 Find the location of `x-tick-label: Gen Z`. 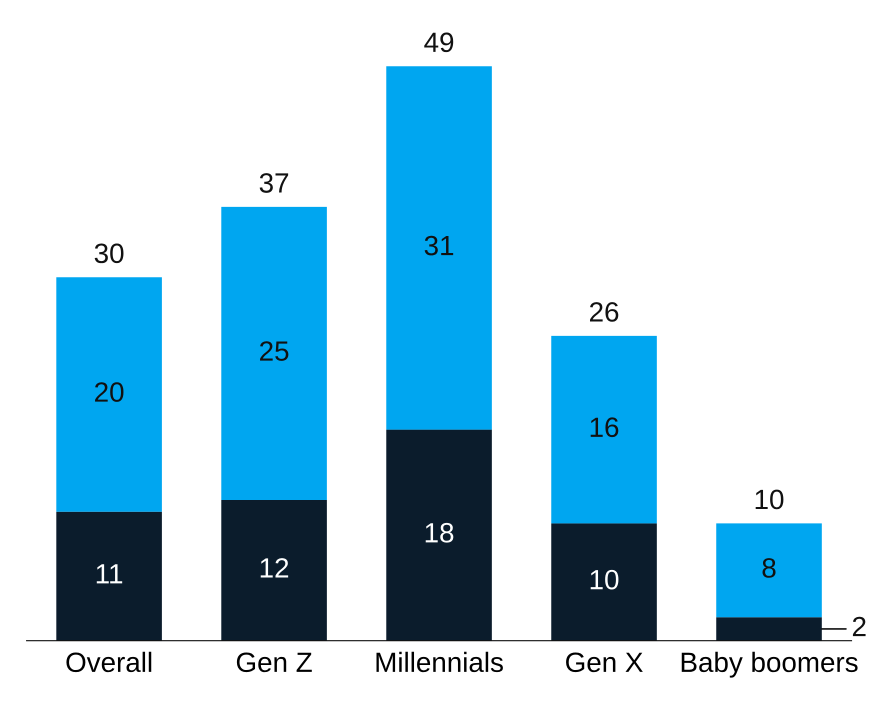

x-tick-label: Gen Z is located at coordinates (274, 662).